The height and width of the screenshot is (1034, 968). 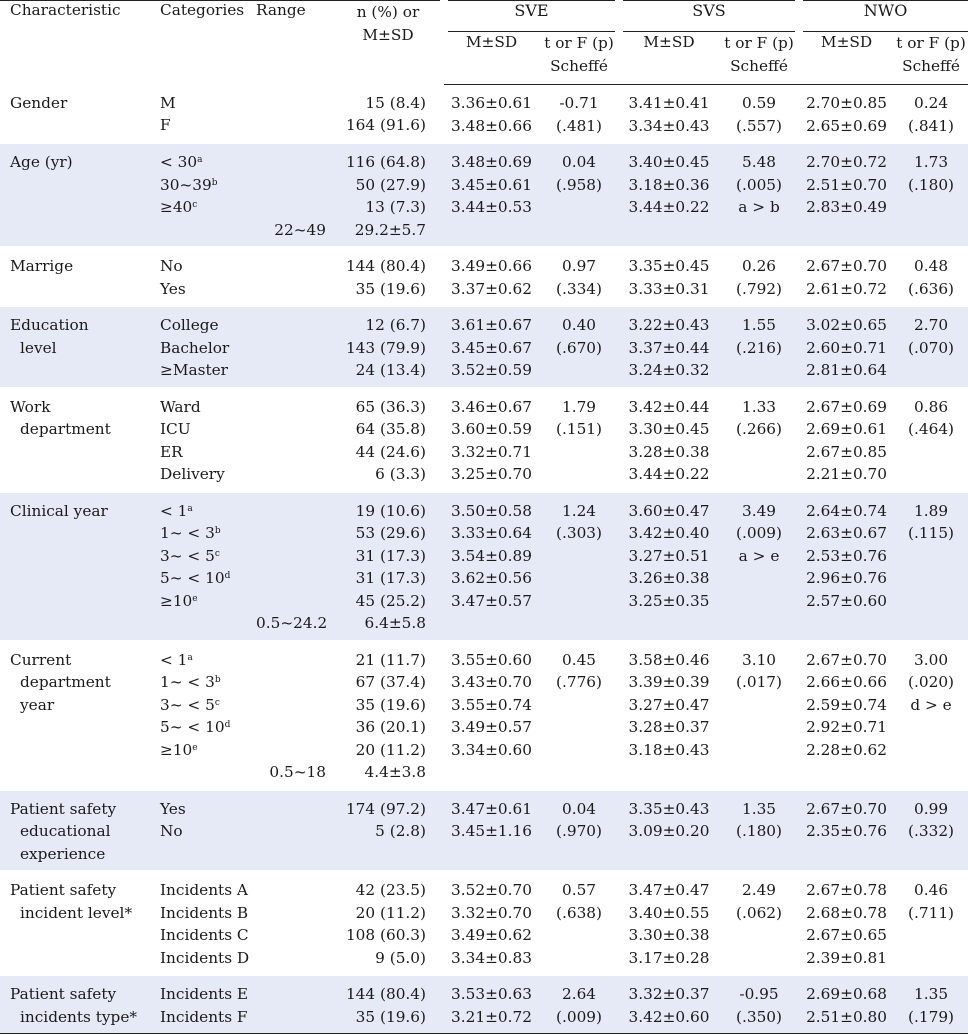 What do you see at coordinates (669, 994) in the screenshot?
I see `svs-mean-sd: 3.32±0.37` at bounding box center [669, 994].